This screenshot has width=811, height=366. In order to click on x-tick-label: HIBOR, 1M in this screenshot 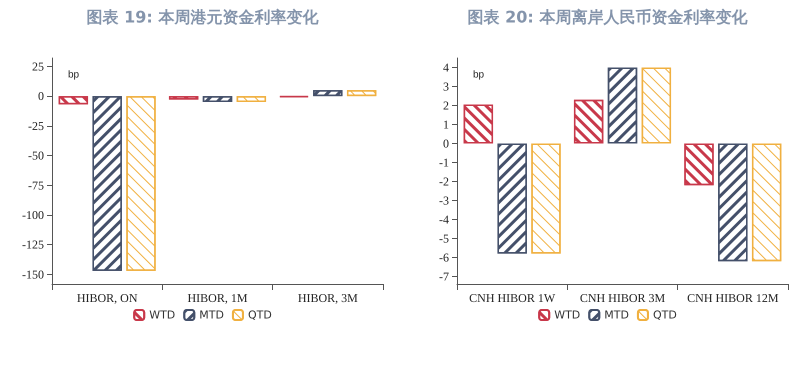, I will do `click(217, 298)`.